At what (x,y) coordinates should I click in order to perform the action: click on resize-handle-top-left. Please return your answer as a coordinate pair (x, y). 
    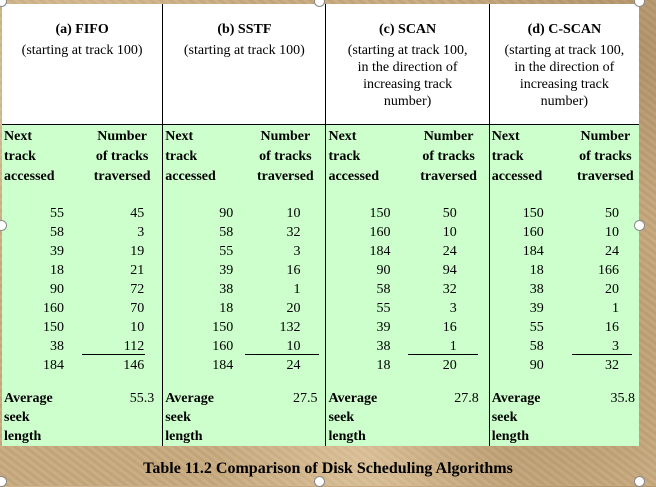
    Looking at the image, I should click on (3, 3).